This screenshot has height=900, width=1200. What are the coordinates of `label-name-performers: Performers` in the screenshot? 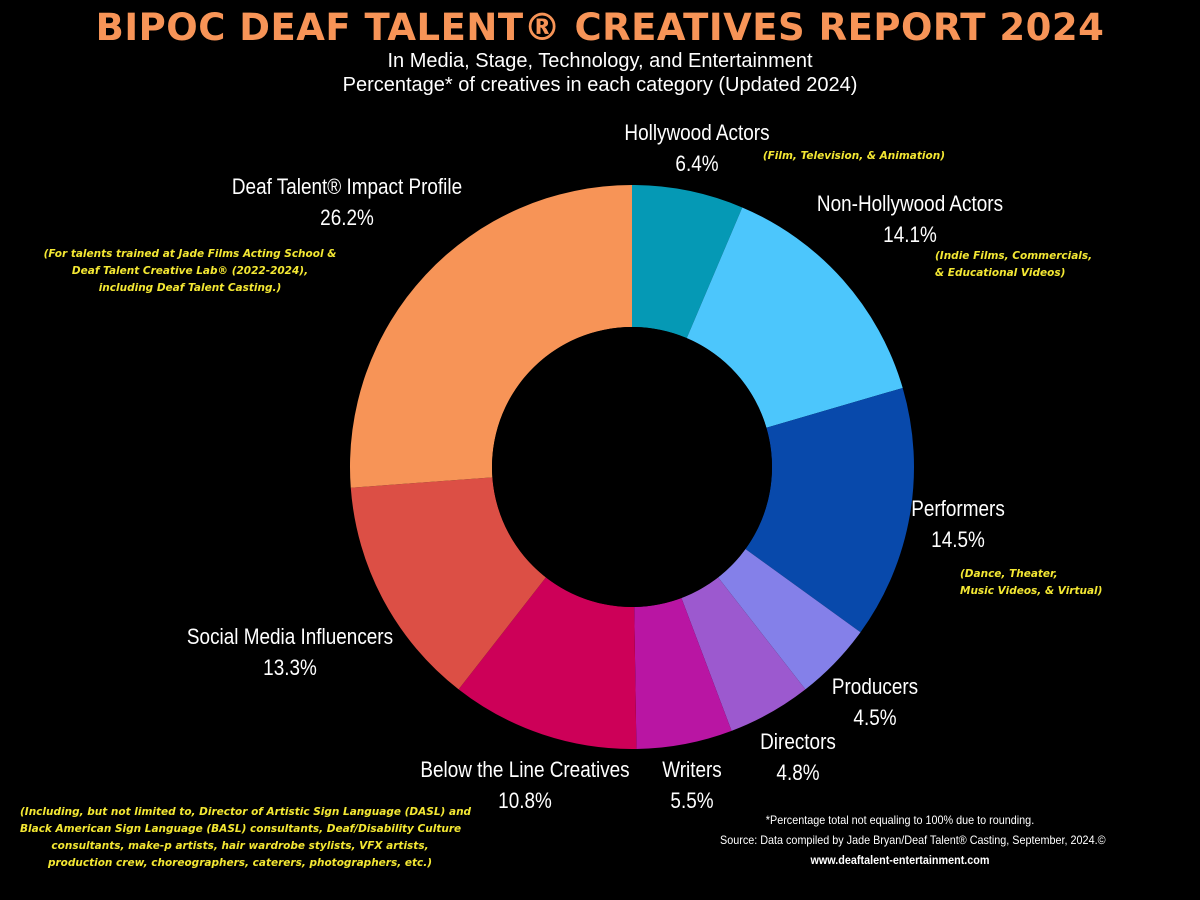 It's located at (958, 508).